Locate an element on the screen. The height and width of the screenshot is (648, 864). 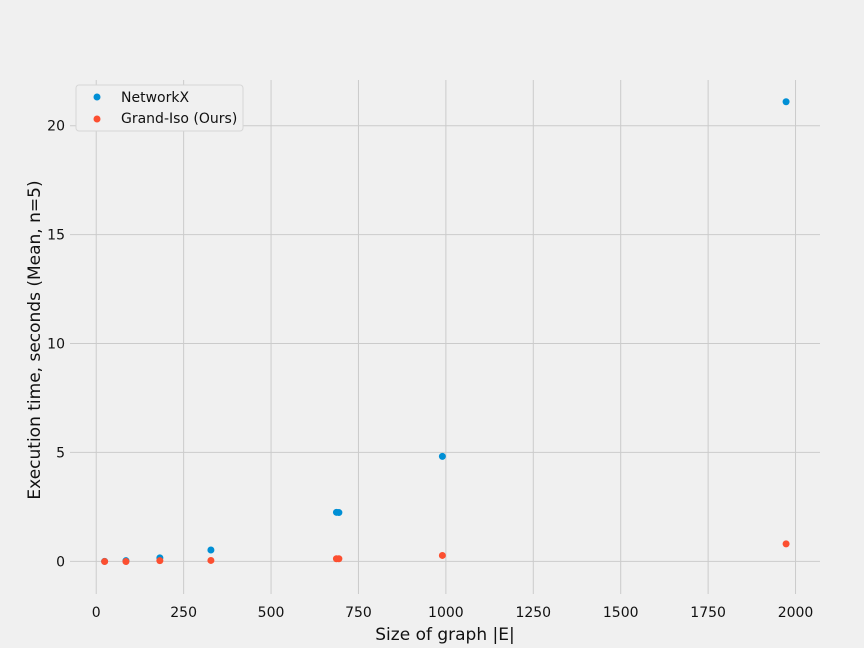
legend: NetworkX Grand-Iso (Ours) is located at coordinates (159, 108).